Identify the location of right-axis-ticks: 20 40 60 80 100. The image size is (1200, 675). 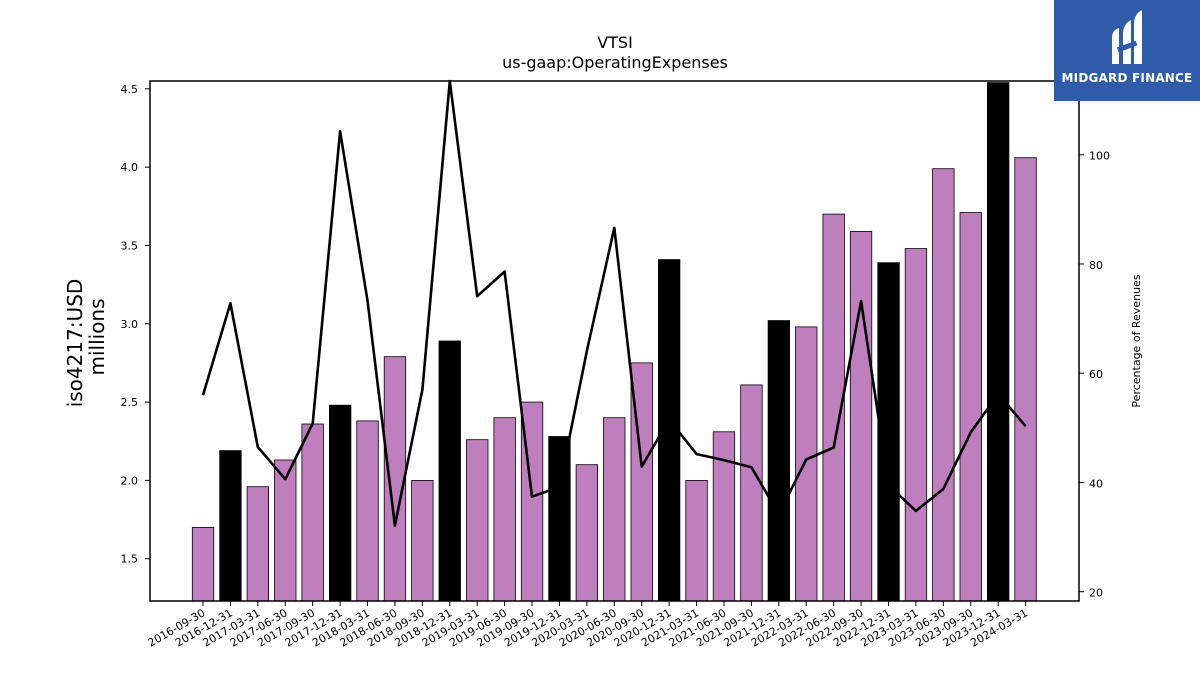
(1094, 375).